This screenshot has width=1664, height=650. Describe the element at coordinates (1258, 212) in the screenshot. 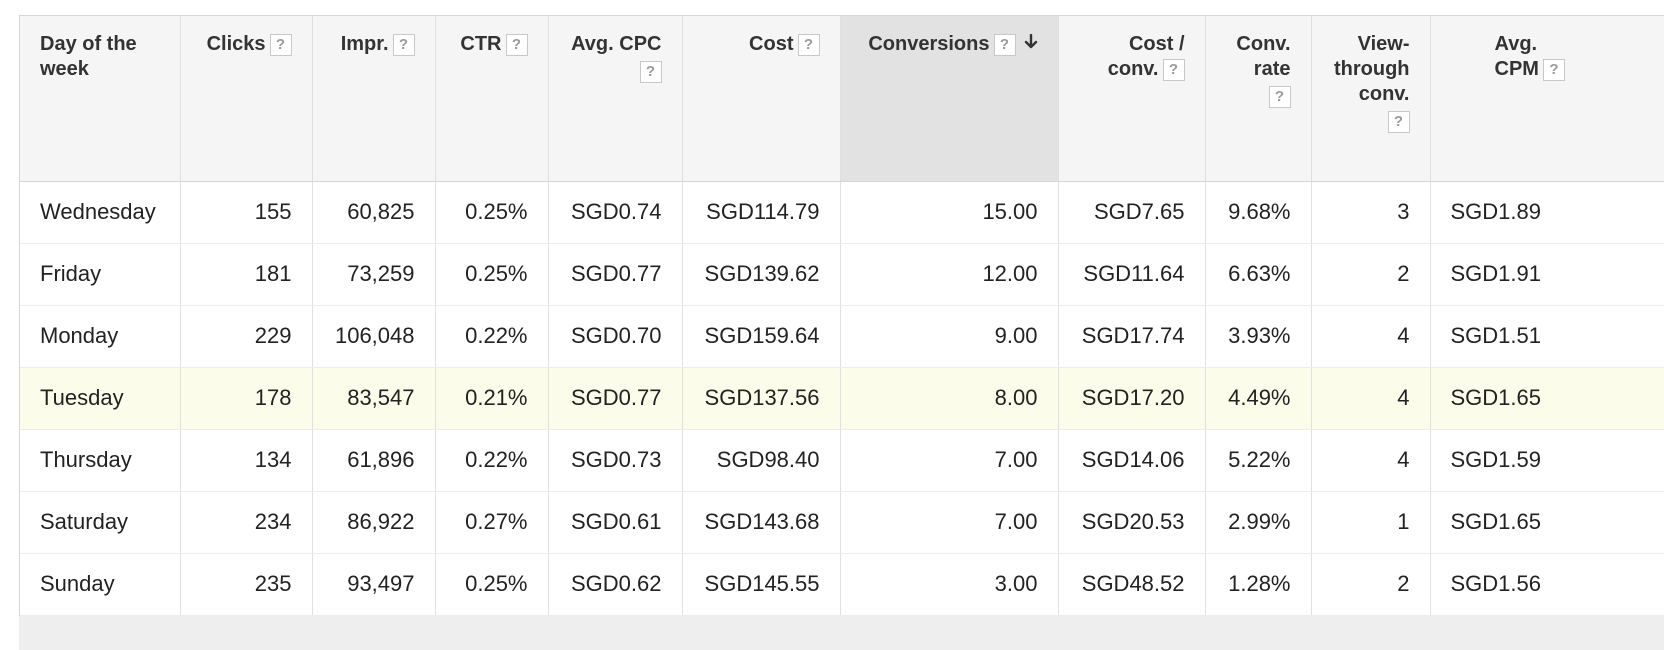

I see `cell-conv-rate: 9.68%` at that location.